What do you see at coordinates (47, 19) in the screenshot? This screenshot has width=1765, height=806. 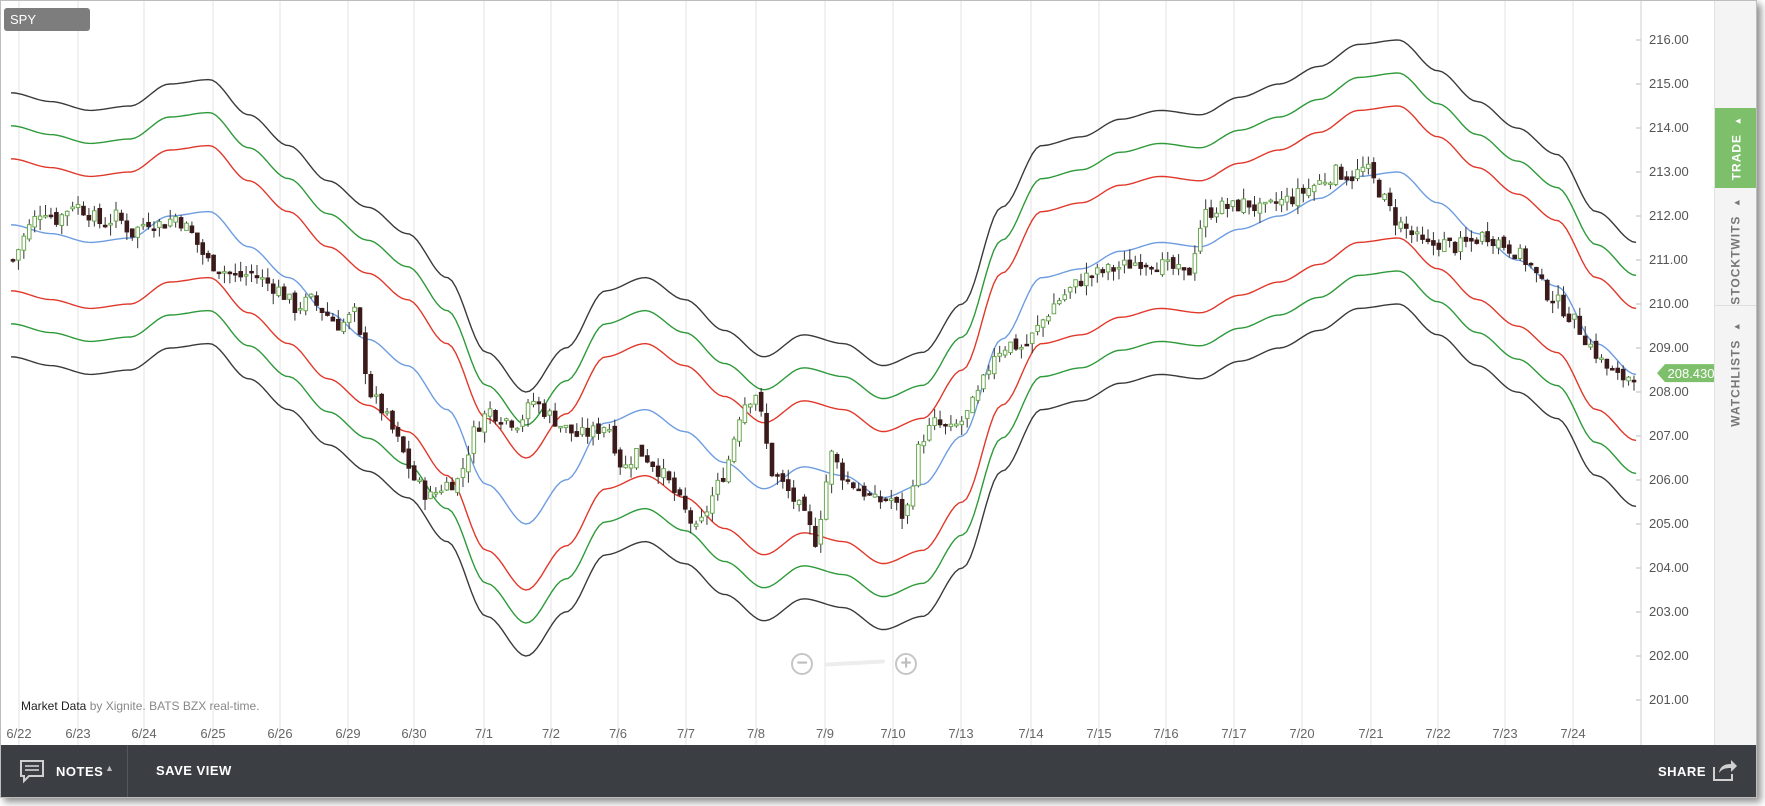 I see `symbol-label: SPY` at bounding box center [47, 19].